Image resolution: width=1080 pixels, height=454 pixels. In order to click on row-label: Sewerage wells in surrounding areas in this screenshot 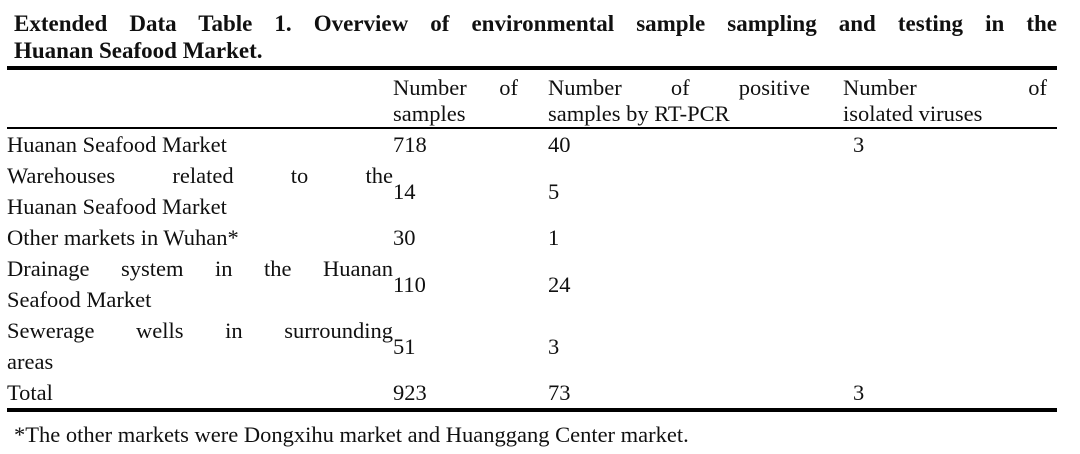, I will do `click(200, 346)`.